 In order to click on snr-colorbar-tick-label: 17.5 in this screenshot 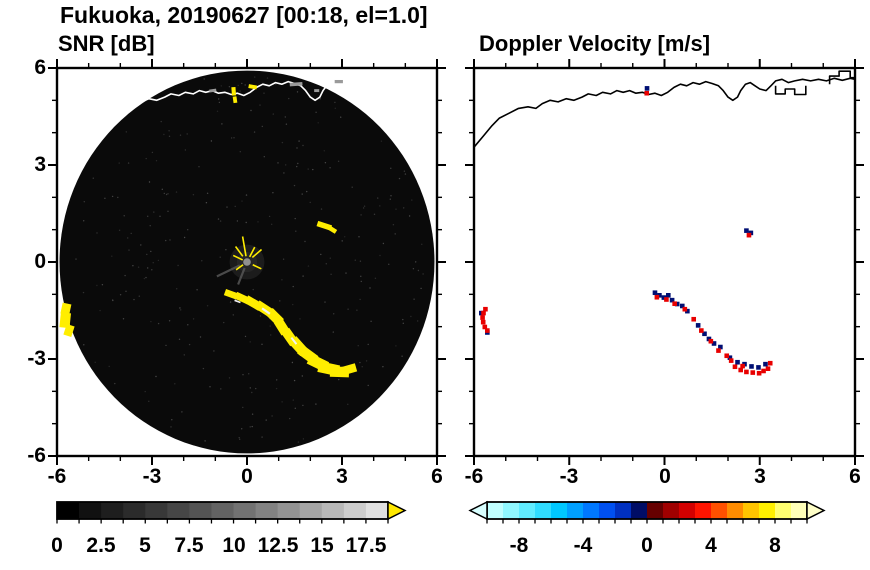, I will do `click(366, 545)`.